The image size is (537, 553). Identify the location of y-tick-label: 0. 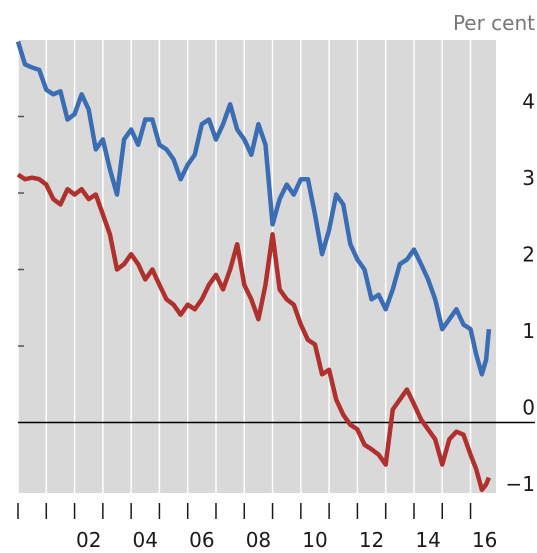
(528, 408).